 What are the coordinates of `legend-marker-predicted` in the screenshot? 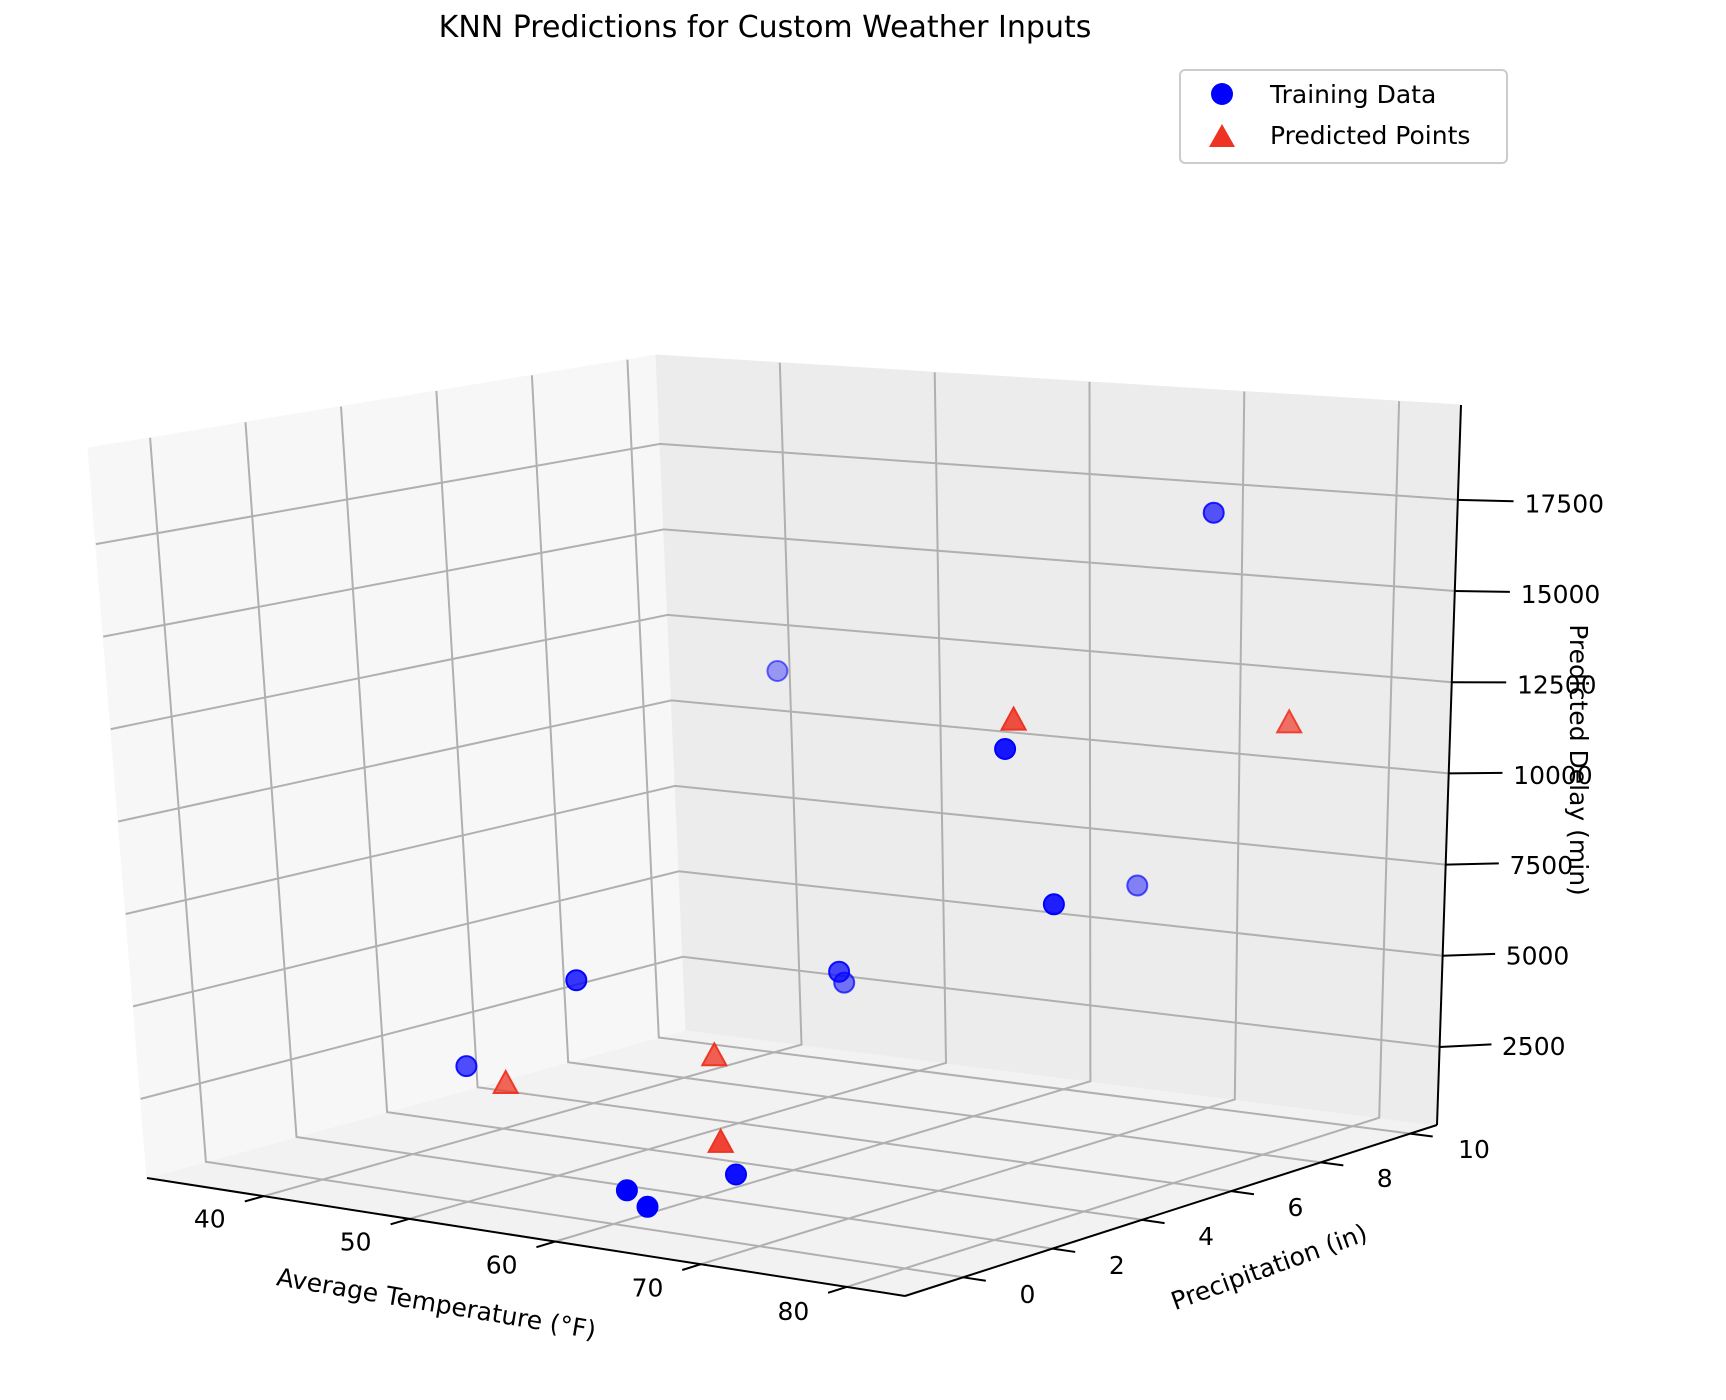 It's located at (1222, 135).